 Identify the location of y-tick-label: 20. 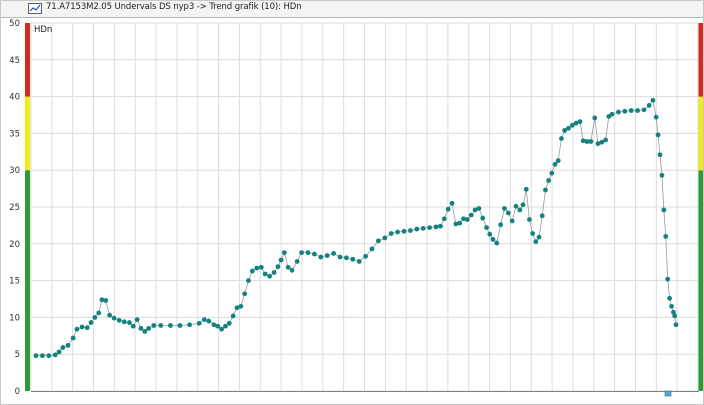
(14, 245).